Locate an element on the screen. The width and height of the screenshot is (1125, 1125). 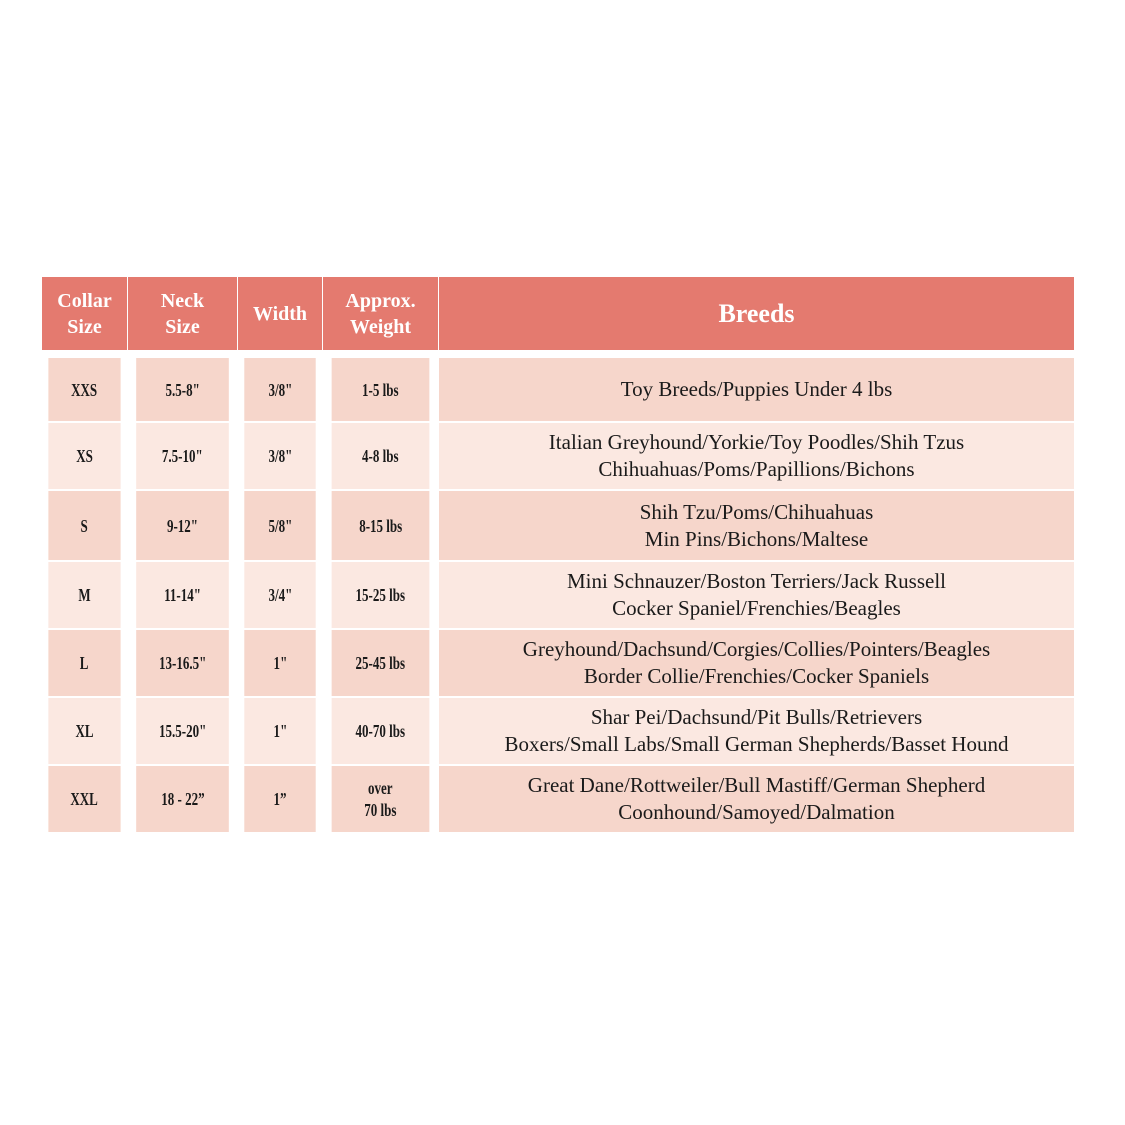
cell-line: 18 - 22” is located at coordinates (182, 799).